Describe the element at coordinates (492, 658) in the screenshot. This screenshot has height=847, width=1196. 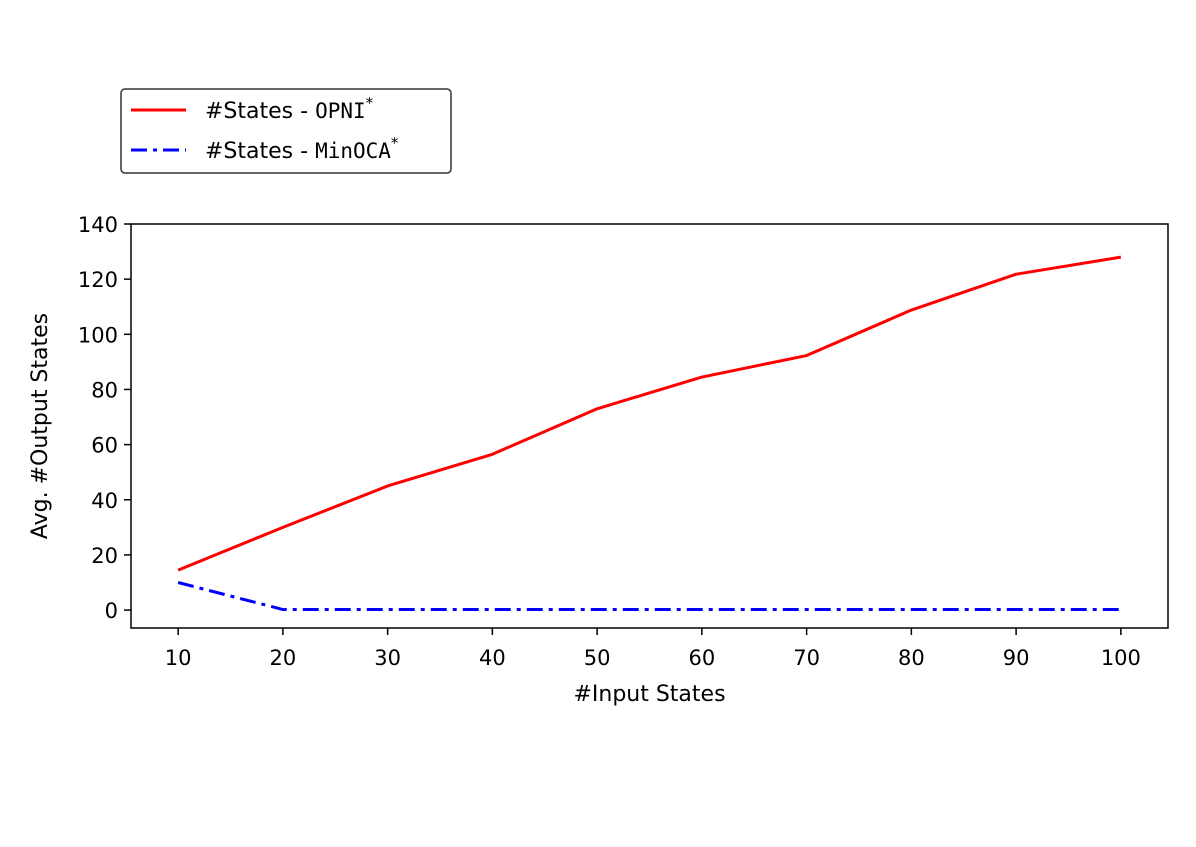
I see `x-tick-label: 40` at that location.